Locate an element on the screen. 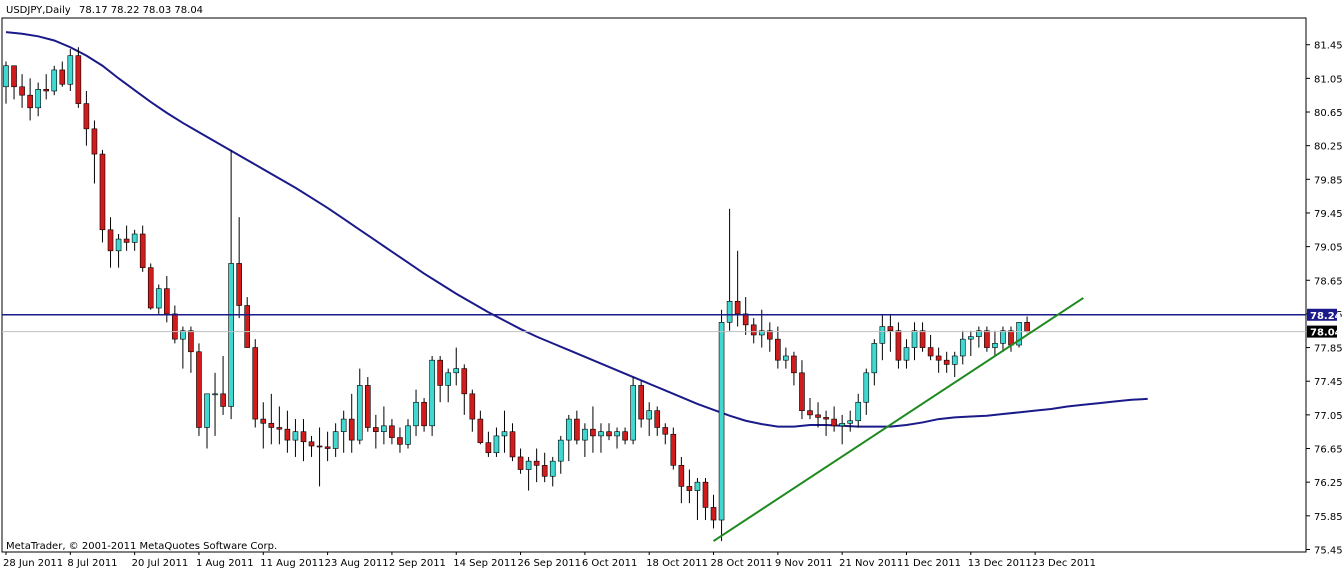 The height and width of the screenshot is (574, 1344). support-trendline is located at coordinates (898, 419).